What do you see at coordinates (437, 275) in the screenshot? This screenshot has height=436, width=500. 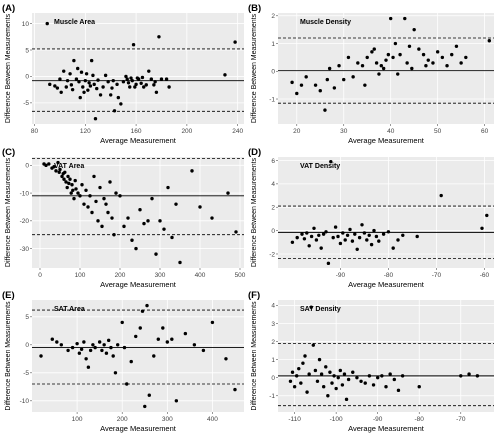 I see `x-tick-label: -70` at bounding box center [437, 275].